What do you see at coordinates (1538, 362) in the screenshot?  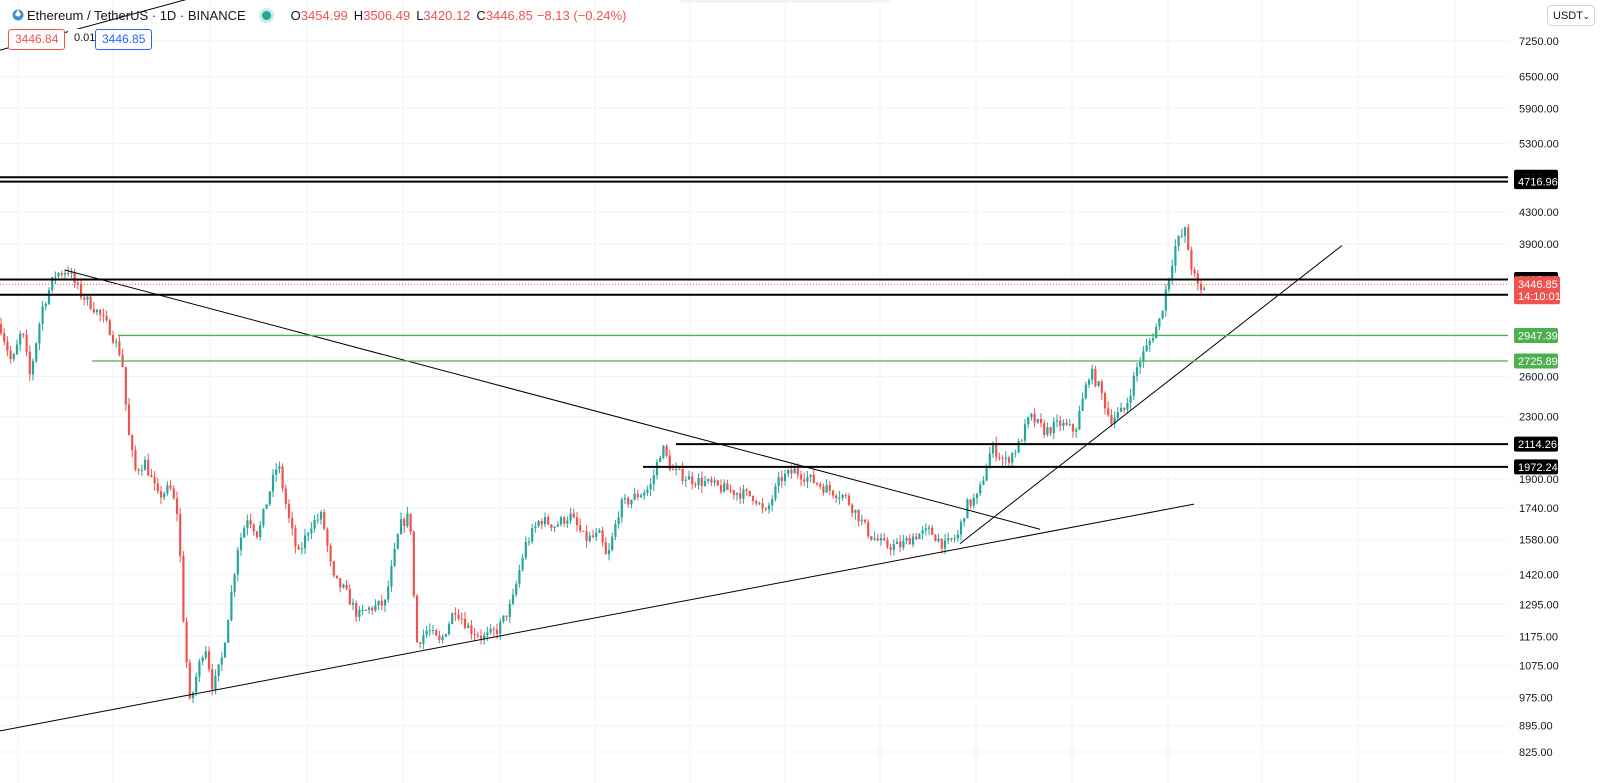 I see `level-price-label: 2725.89` at bounding box center [1538, 362].